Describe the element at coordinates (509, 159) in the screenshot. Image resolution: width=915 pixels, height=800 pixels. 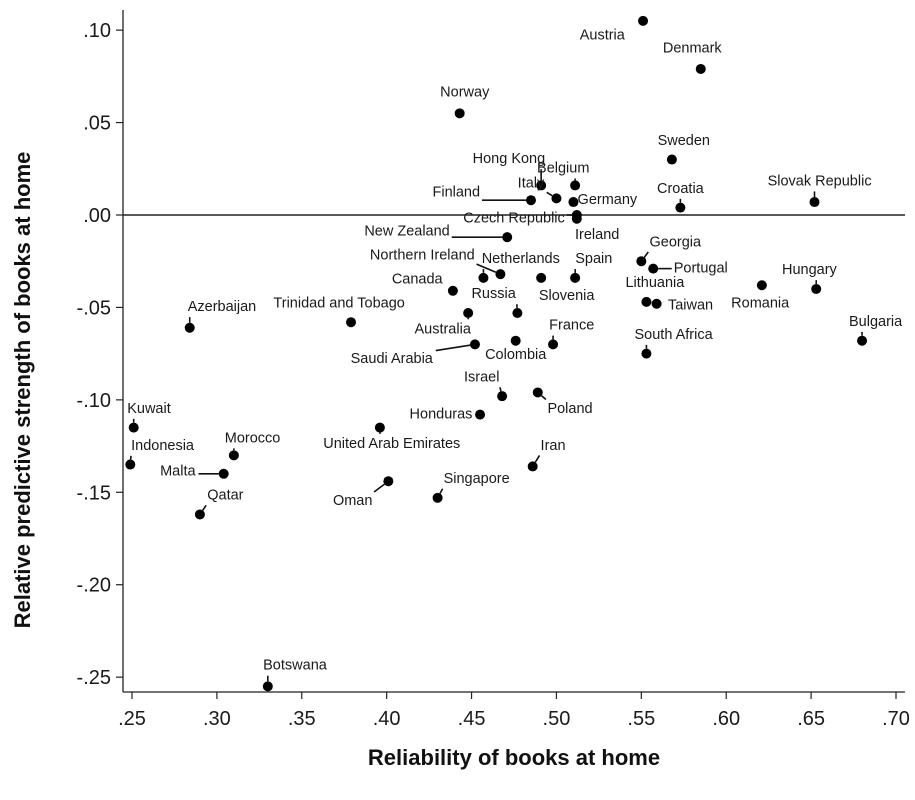
I see `point-label-hong-kong: Hong Kong` at that location.